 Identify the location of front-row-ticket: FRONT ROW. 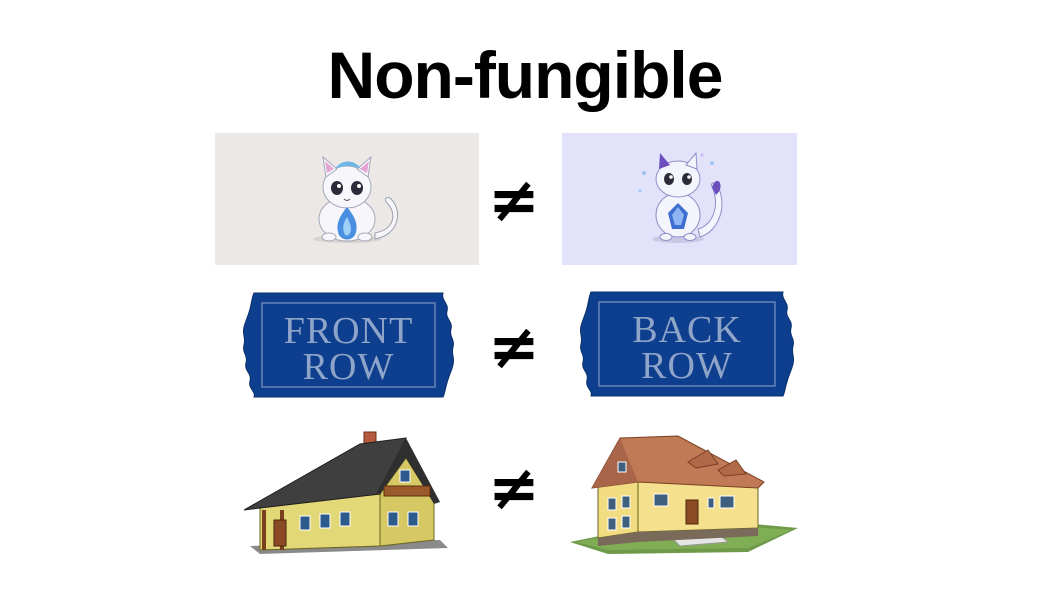
(348, 345).